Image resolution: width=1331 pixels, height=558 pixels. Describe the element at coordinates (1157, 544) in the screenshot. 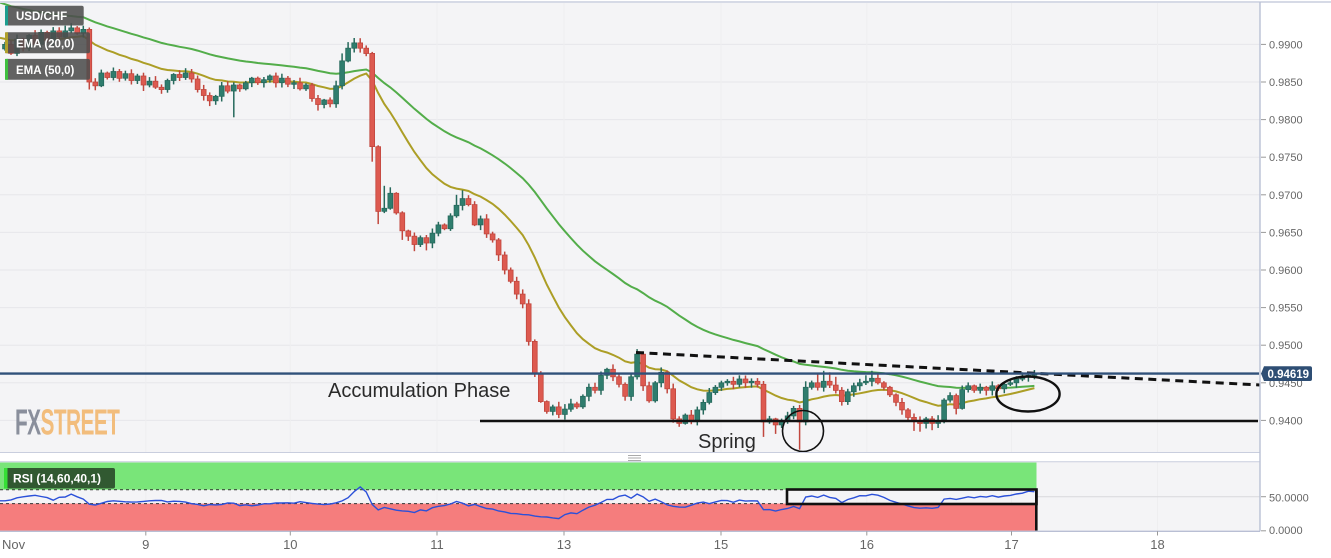

I see `svg-text: 18` at that location.